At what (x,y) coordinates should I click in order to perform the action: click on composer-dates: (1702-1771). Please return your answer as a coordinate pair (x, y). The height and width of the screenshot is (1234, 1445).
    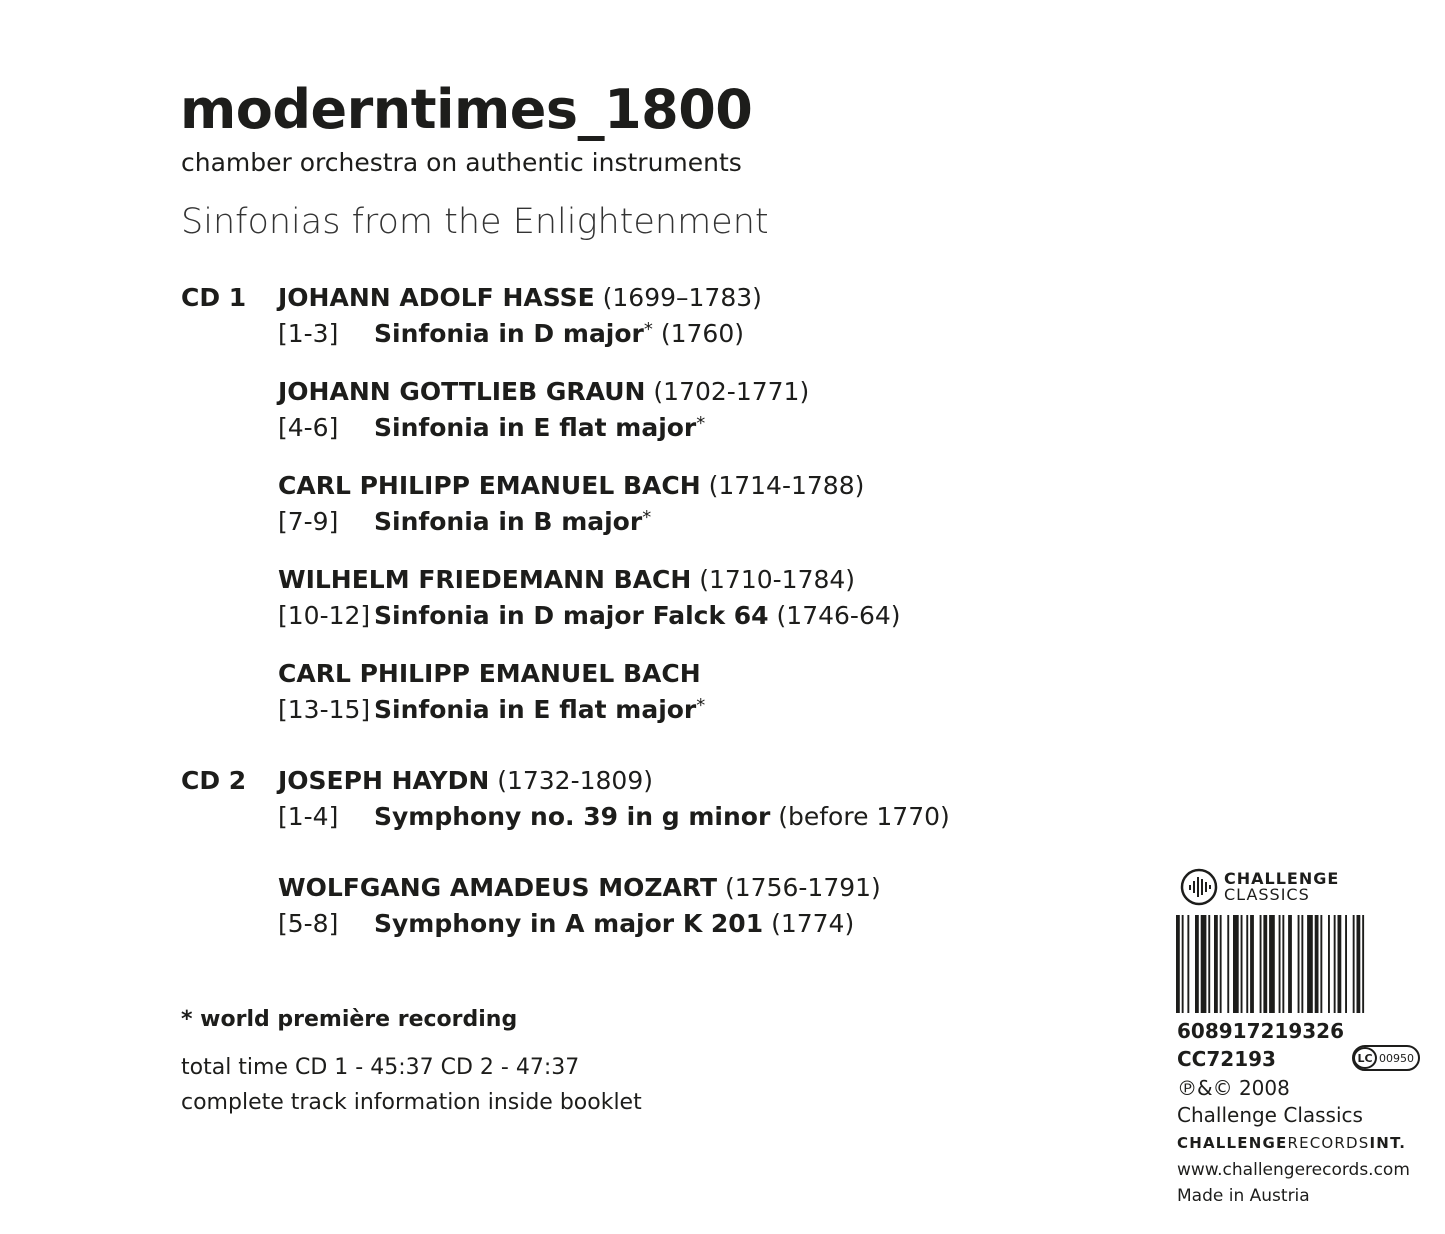
    Looking at the image, I should click on (731, 391).